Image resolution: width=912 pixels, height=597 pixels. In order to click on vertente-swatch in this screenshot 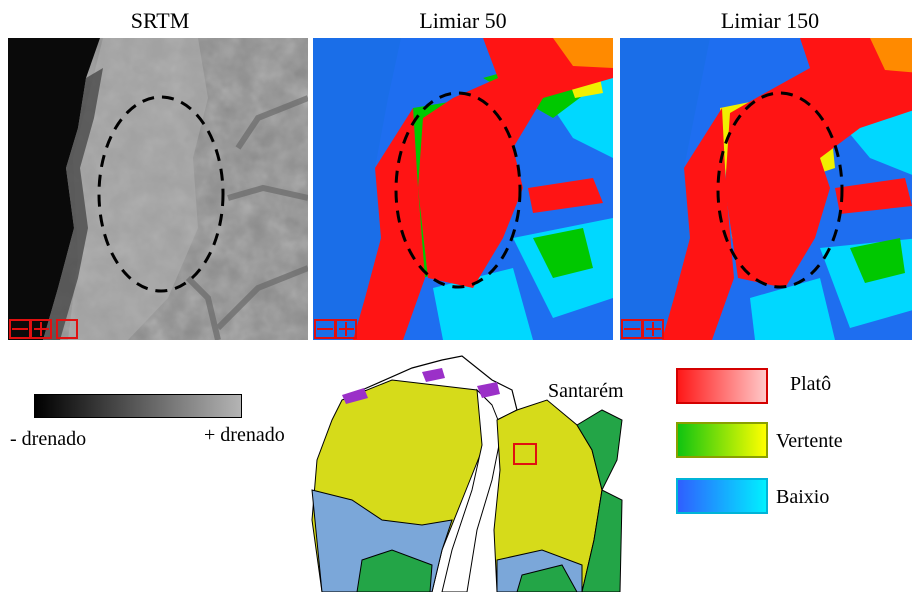, I will do `click(722, 440)`.